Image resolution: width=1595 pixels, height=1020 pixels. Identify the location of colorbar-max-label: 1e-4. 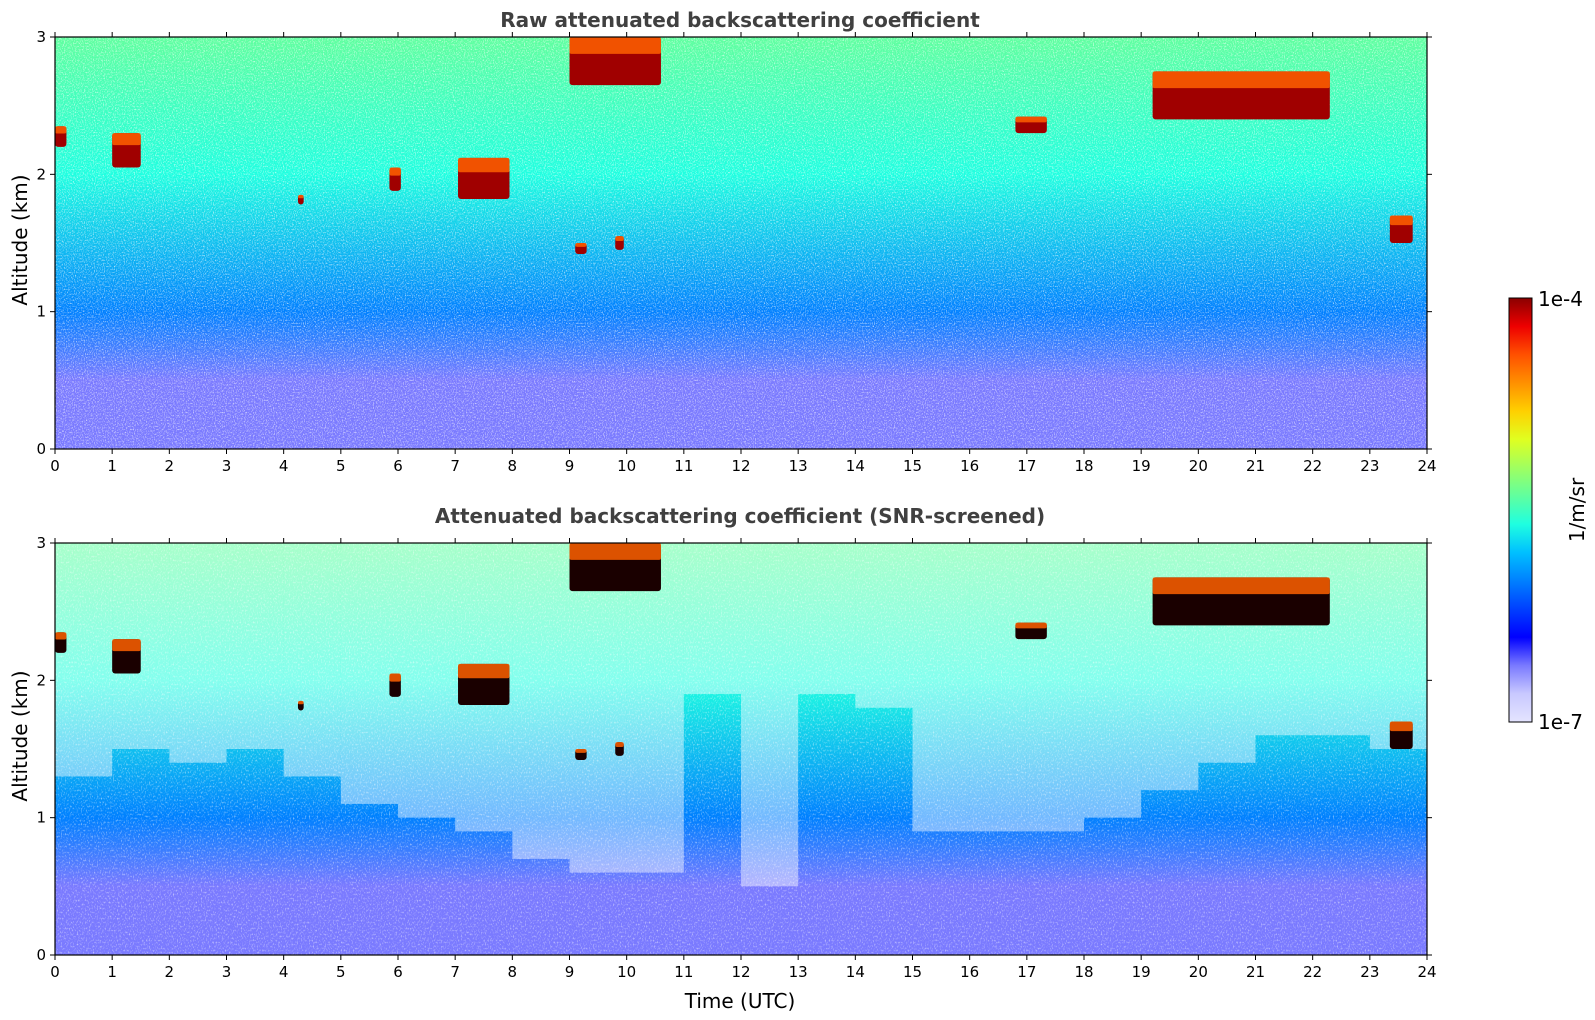
(1560, 299).